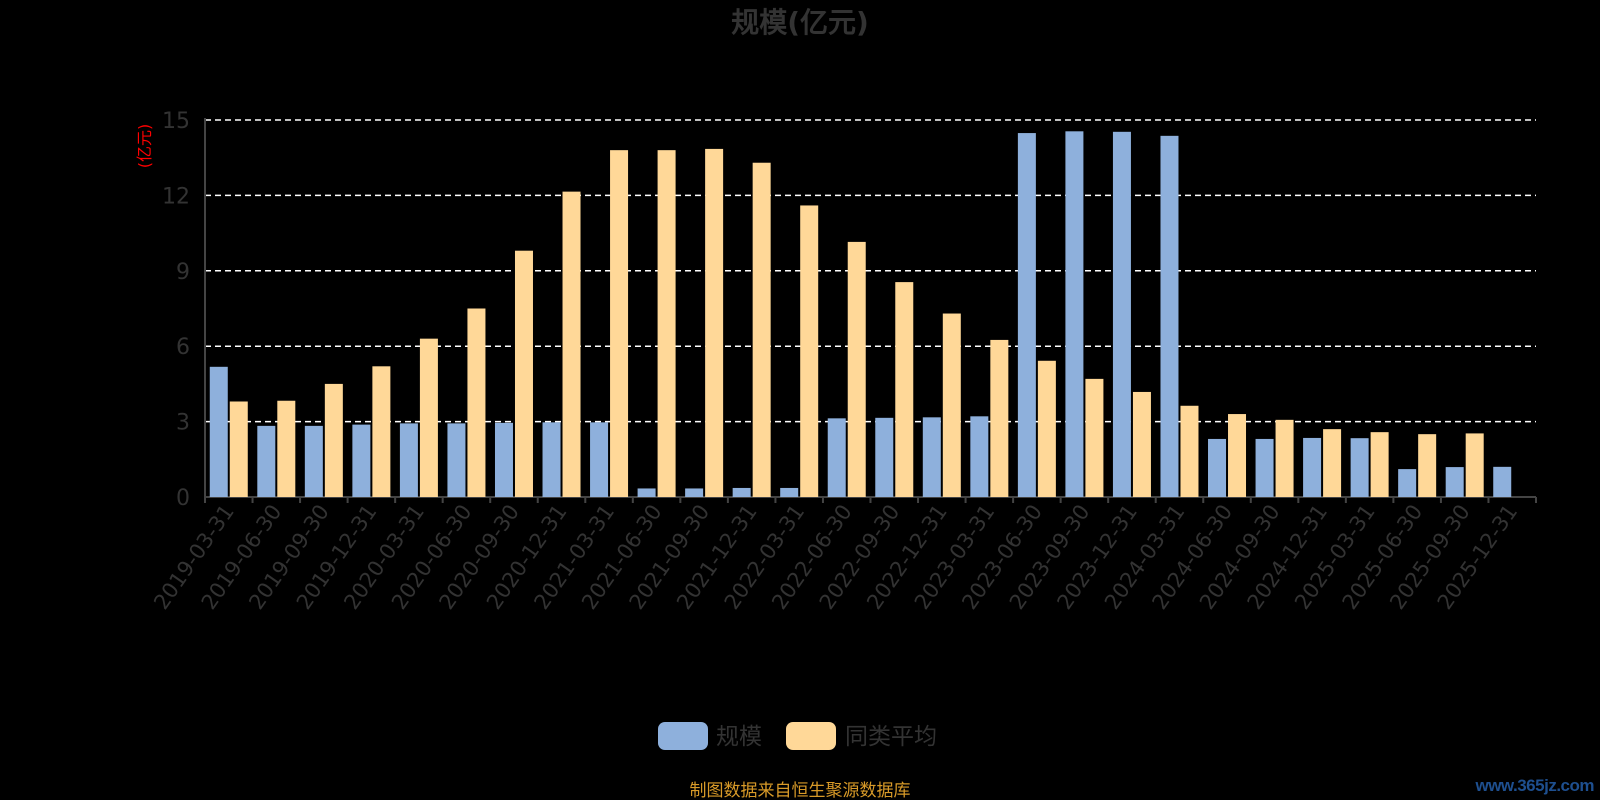 This screenshot has width=1600, height=800. What do you see at coordinates (183, 347) in the screenshot?
I see `y-tick-label: 6` at bounding box center [183, 347].